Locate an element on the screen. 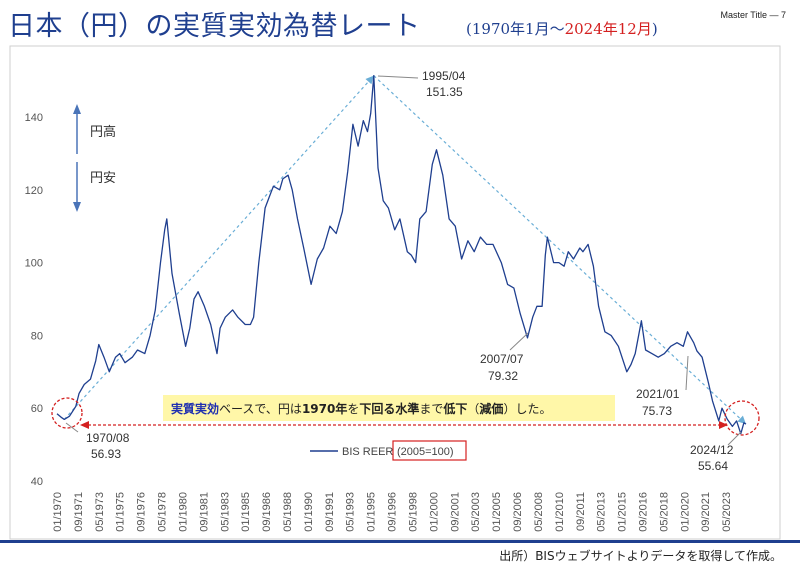  annotation-2007-date: 2007/07 is located at coordinates (502, 359).